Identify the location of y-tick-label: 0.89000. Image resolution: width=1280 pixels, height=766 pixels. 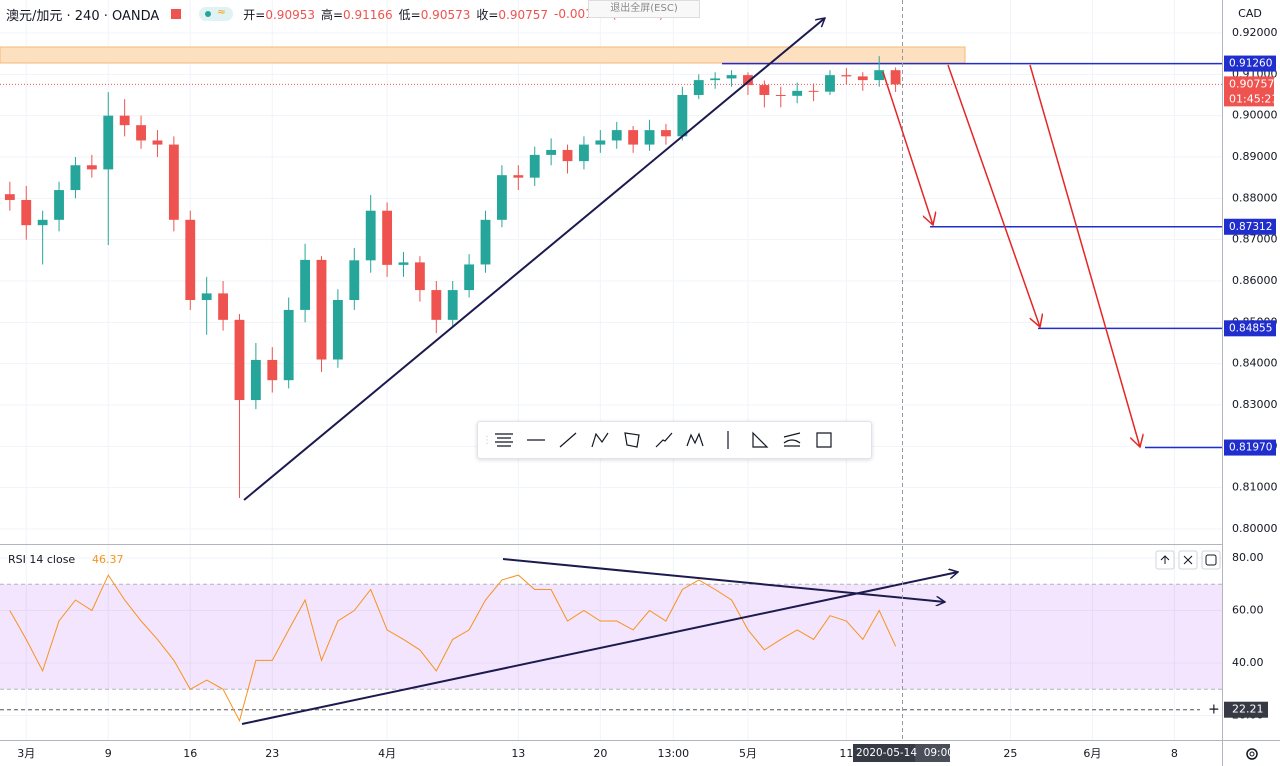
(1255, 156).